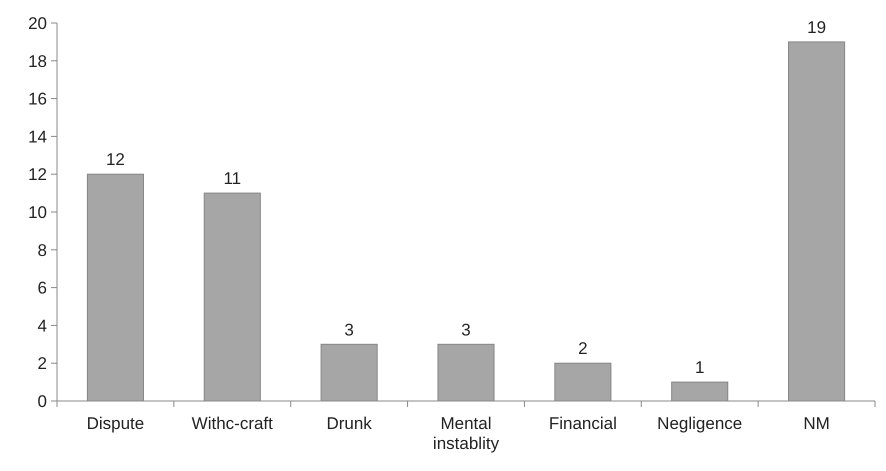 This screenshot has width=886, height=471. Describe the element at coordinates (42, 250) in the screenshot. I see `y-tick-label: 8` at that location.